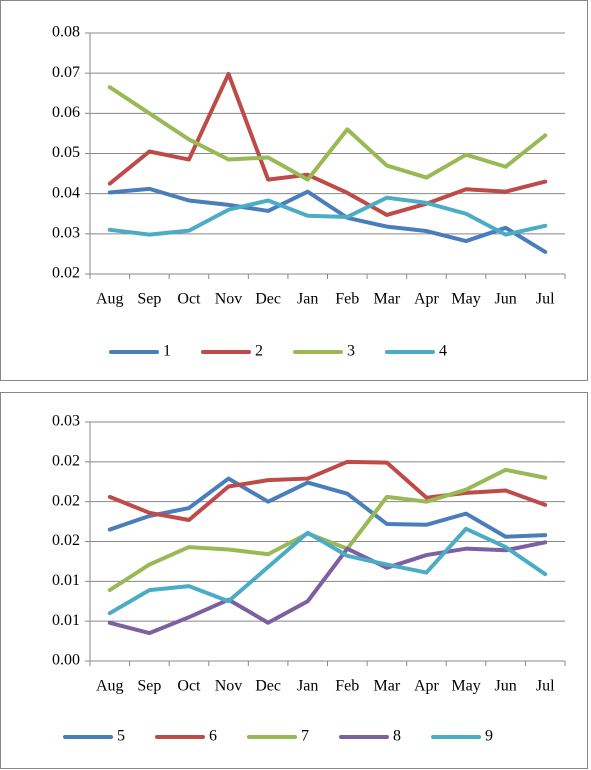 The width and height of the screenshot is (591, 770). What do you see at coordinates (66, 112) in the screenshot?
I see `y-tick-label: 0.06` at bounding box center [66, 112].